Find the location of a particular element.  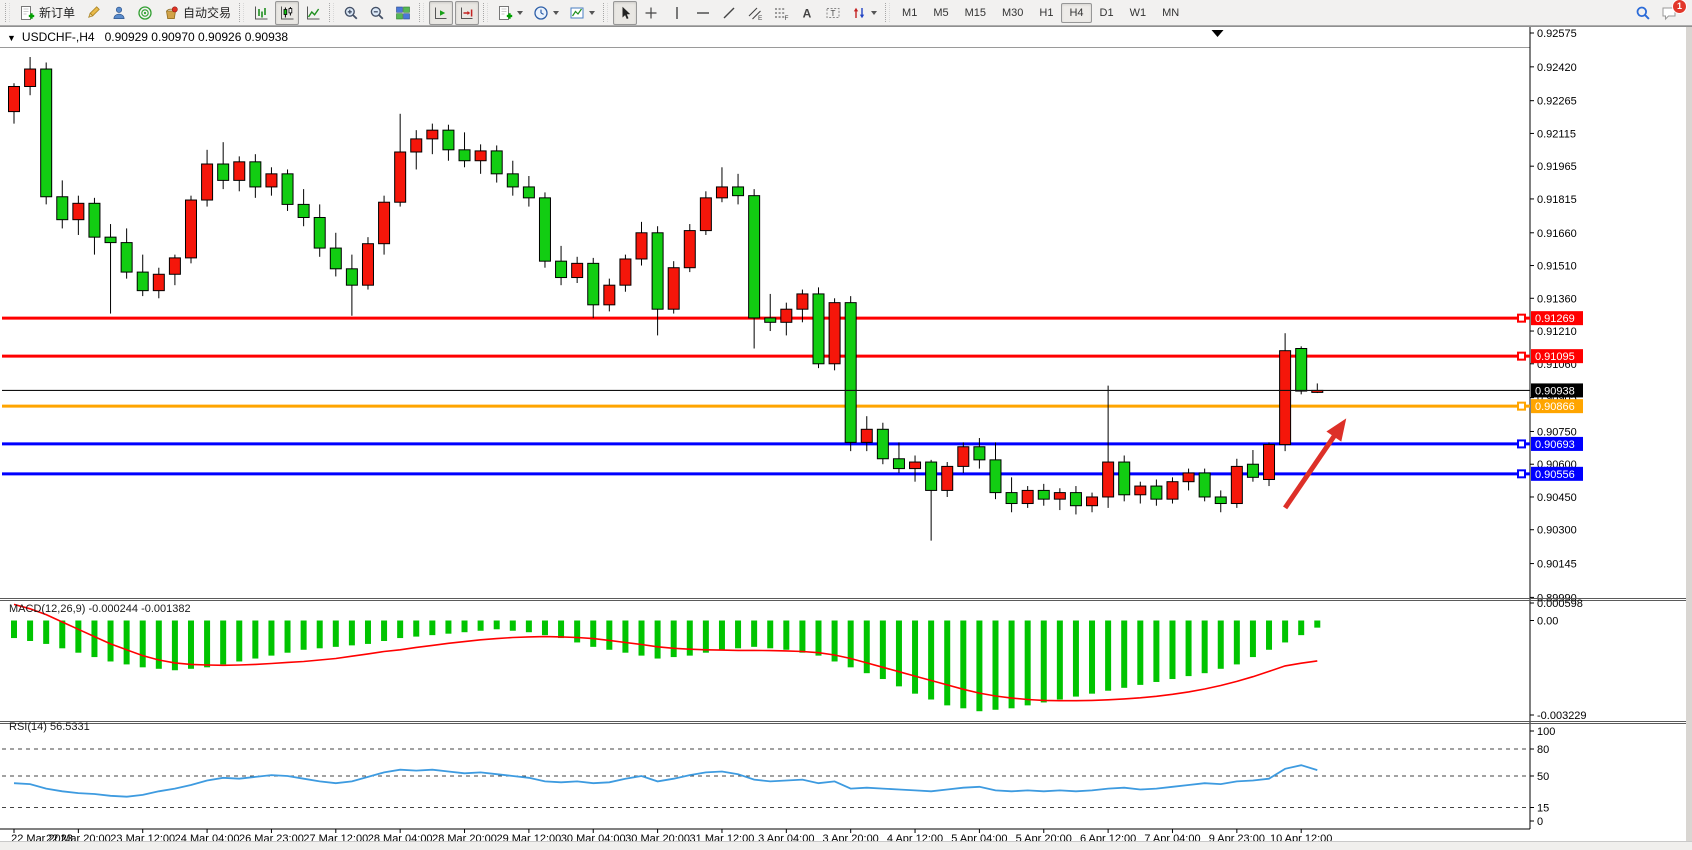

arrow-head is located at coordinates (1336, 430).